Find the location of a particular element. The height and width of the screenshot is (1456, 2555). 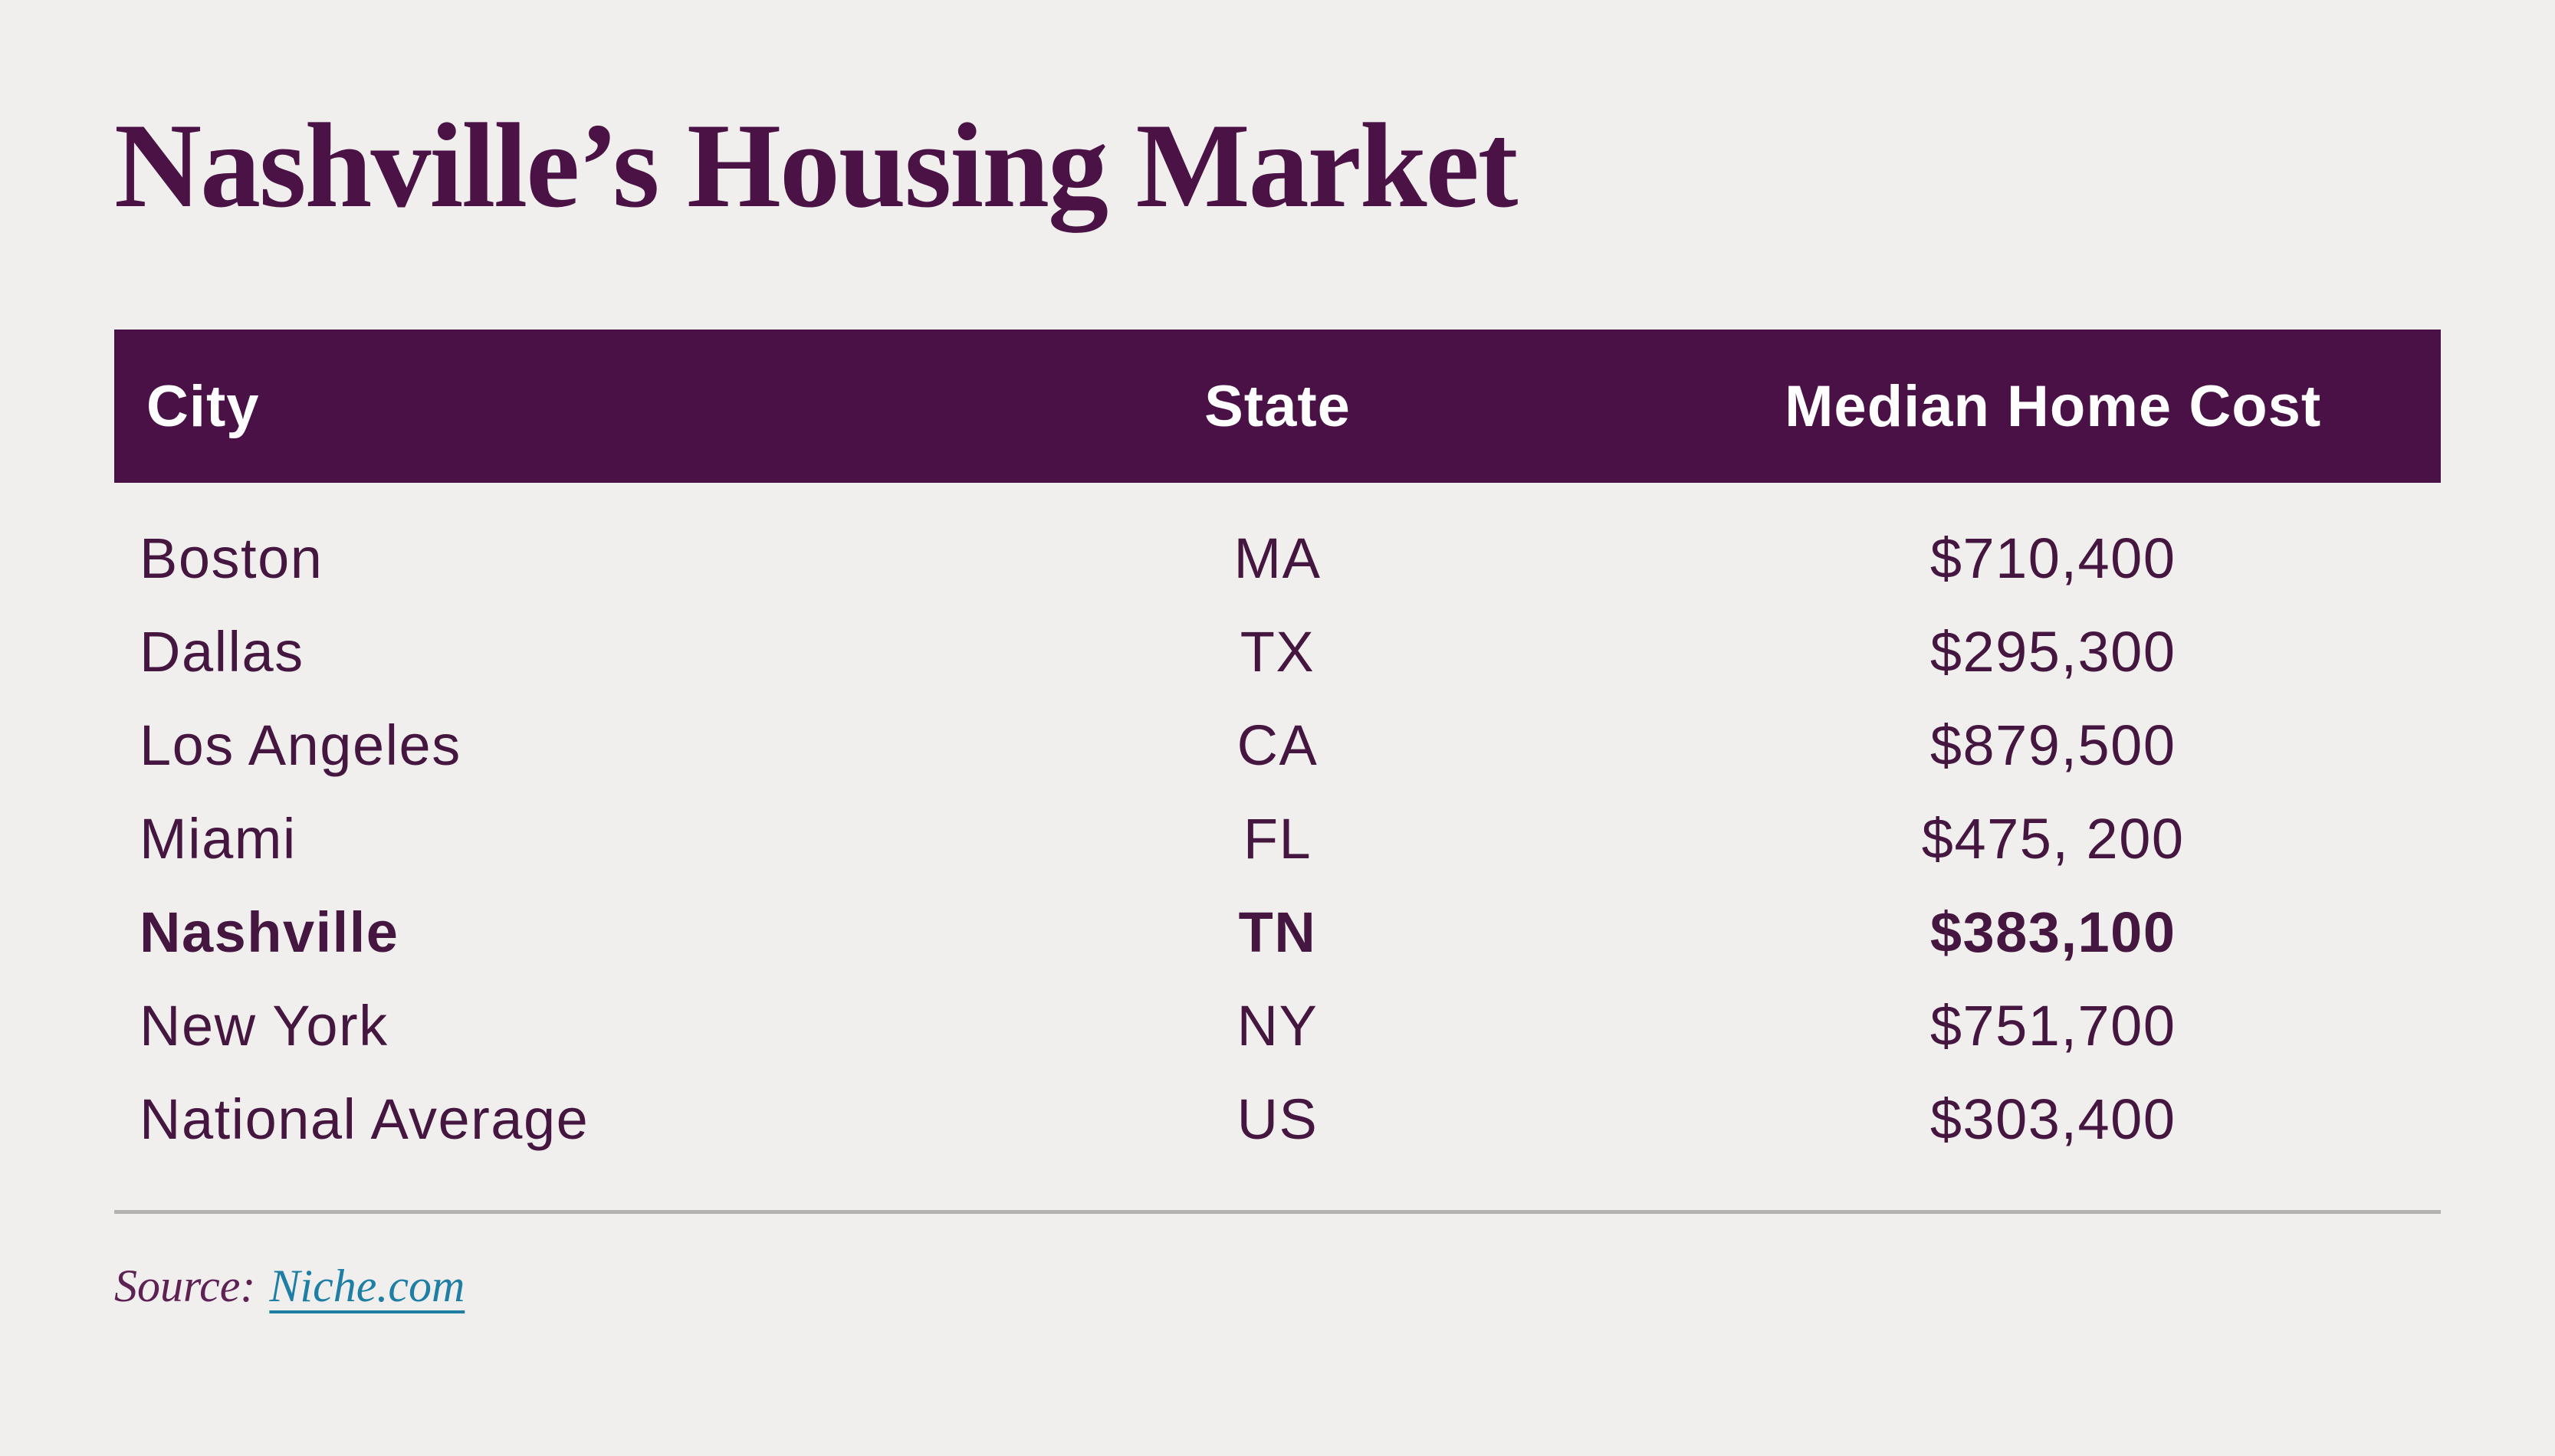

page-title: Nashville’s Housing Market is located at coordinates (816, 166).